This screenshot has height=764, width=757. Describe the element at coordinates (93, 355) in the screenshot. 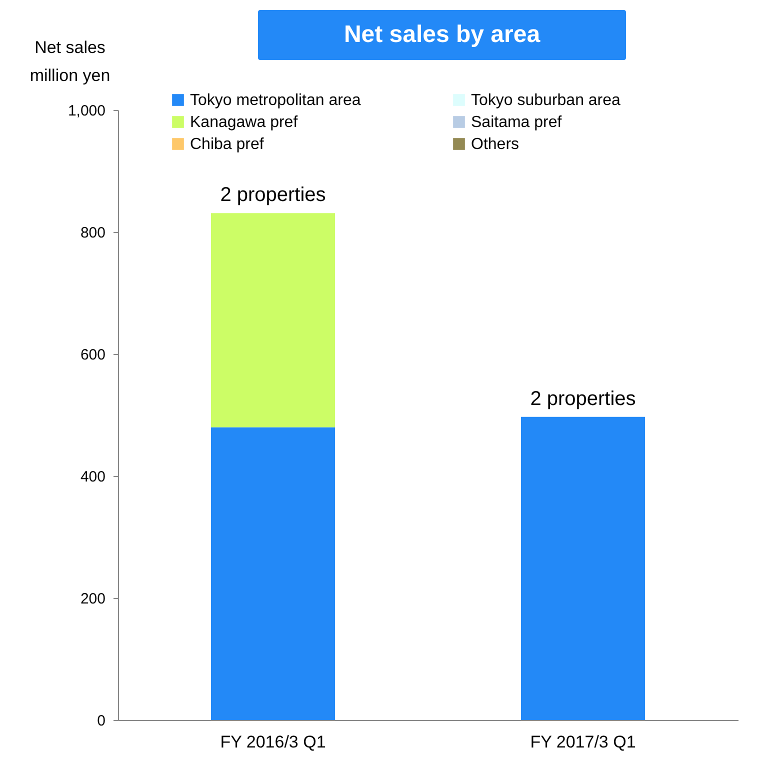

I see `y-tick-label: 600` at that location.